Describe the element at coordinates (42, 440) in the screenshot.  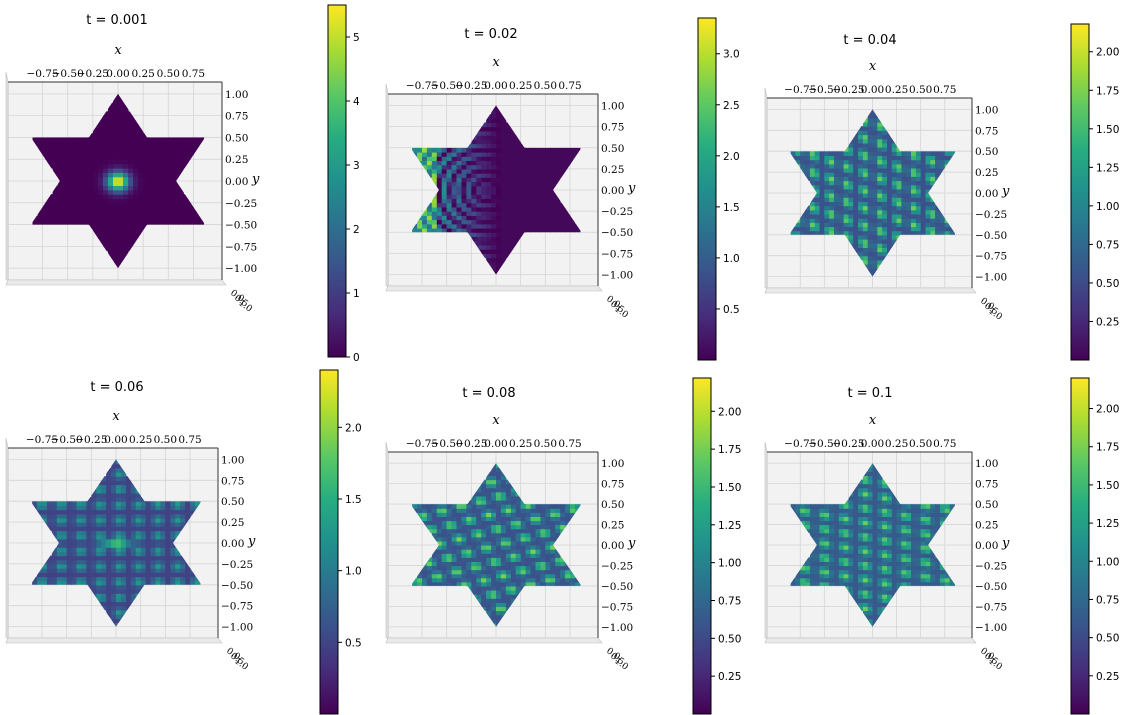
I see `x-tick-label: −0.75` at that location.